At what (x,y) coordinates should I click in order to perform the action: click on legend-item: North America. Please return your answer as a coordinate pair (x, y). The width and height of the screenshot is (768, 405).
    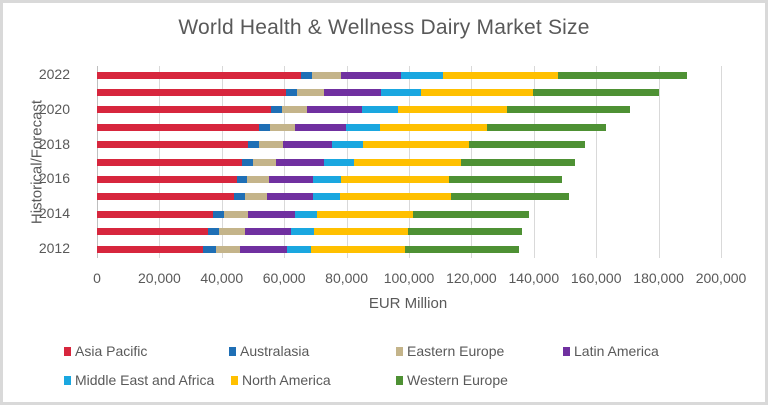
    Looking at the image, I should click on (281, 380).